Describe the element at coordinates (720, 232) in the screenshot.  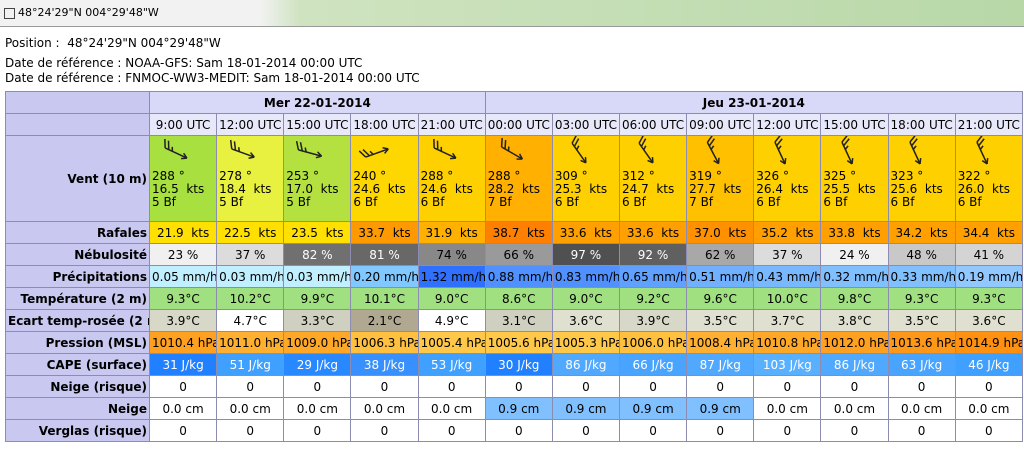
I see `cell: 37.0 kts` at that location.